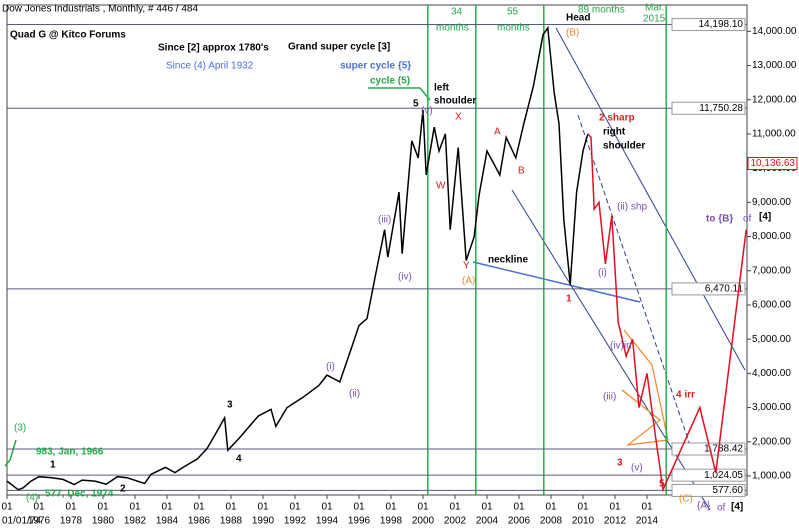  I want to click on y-tick-label: 2,000.00, so click(771, 441).